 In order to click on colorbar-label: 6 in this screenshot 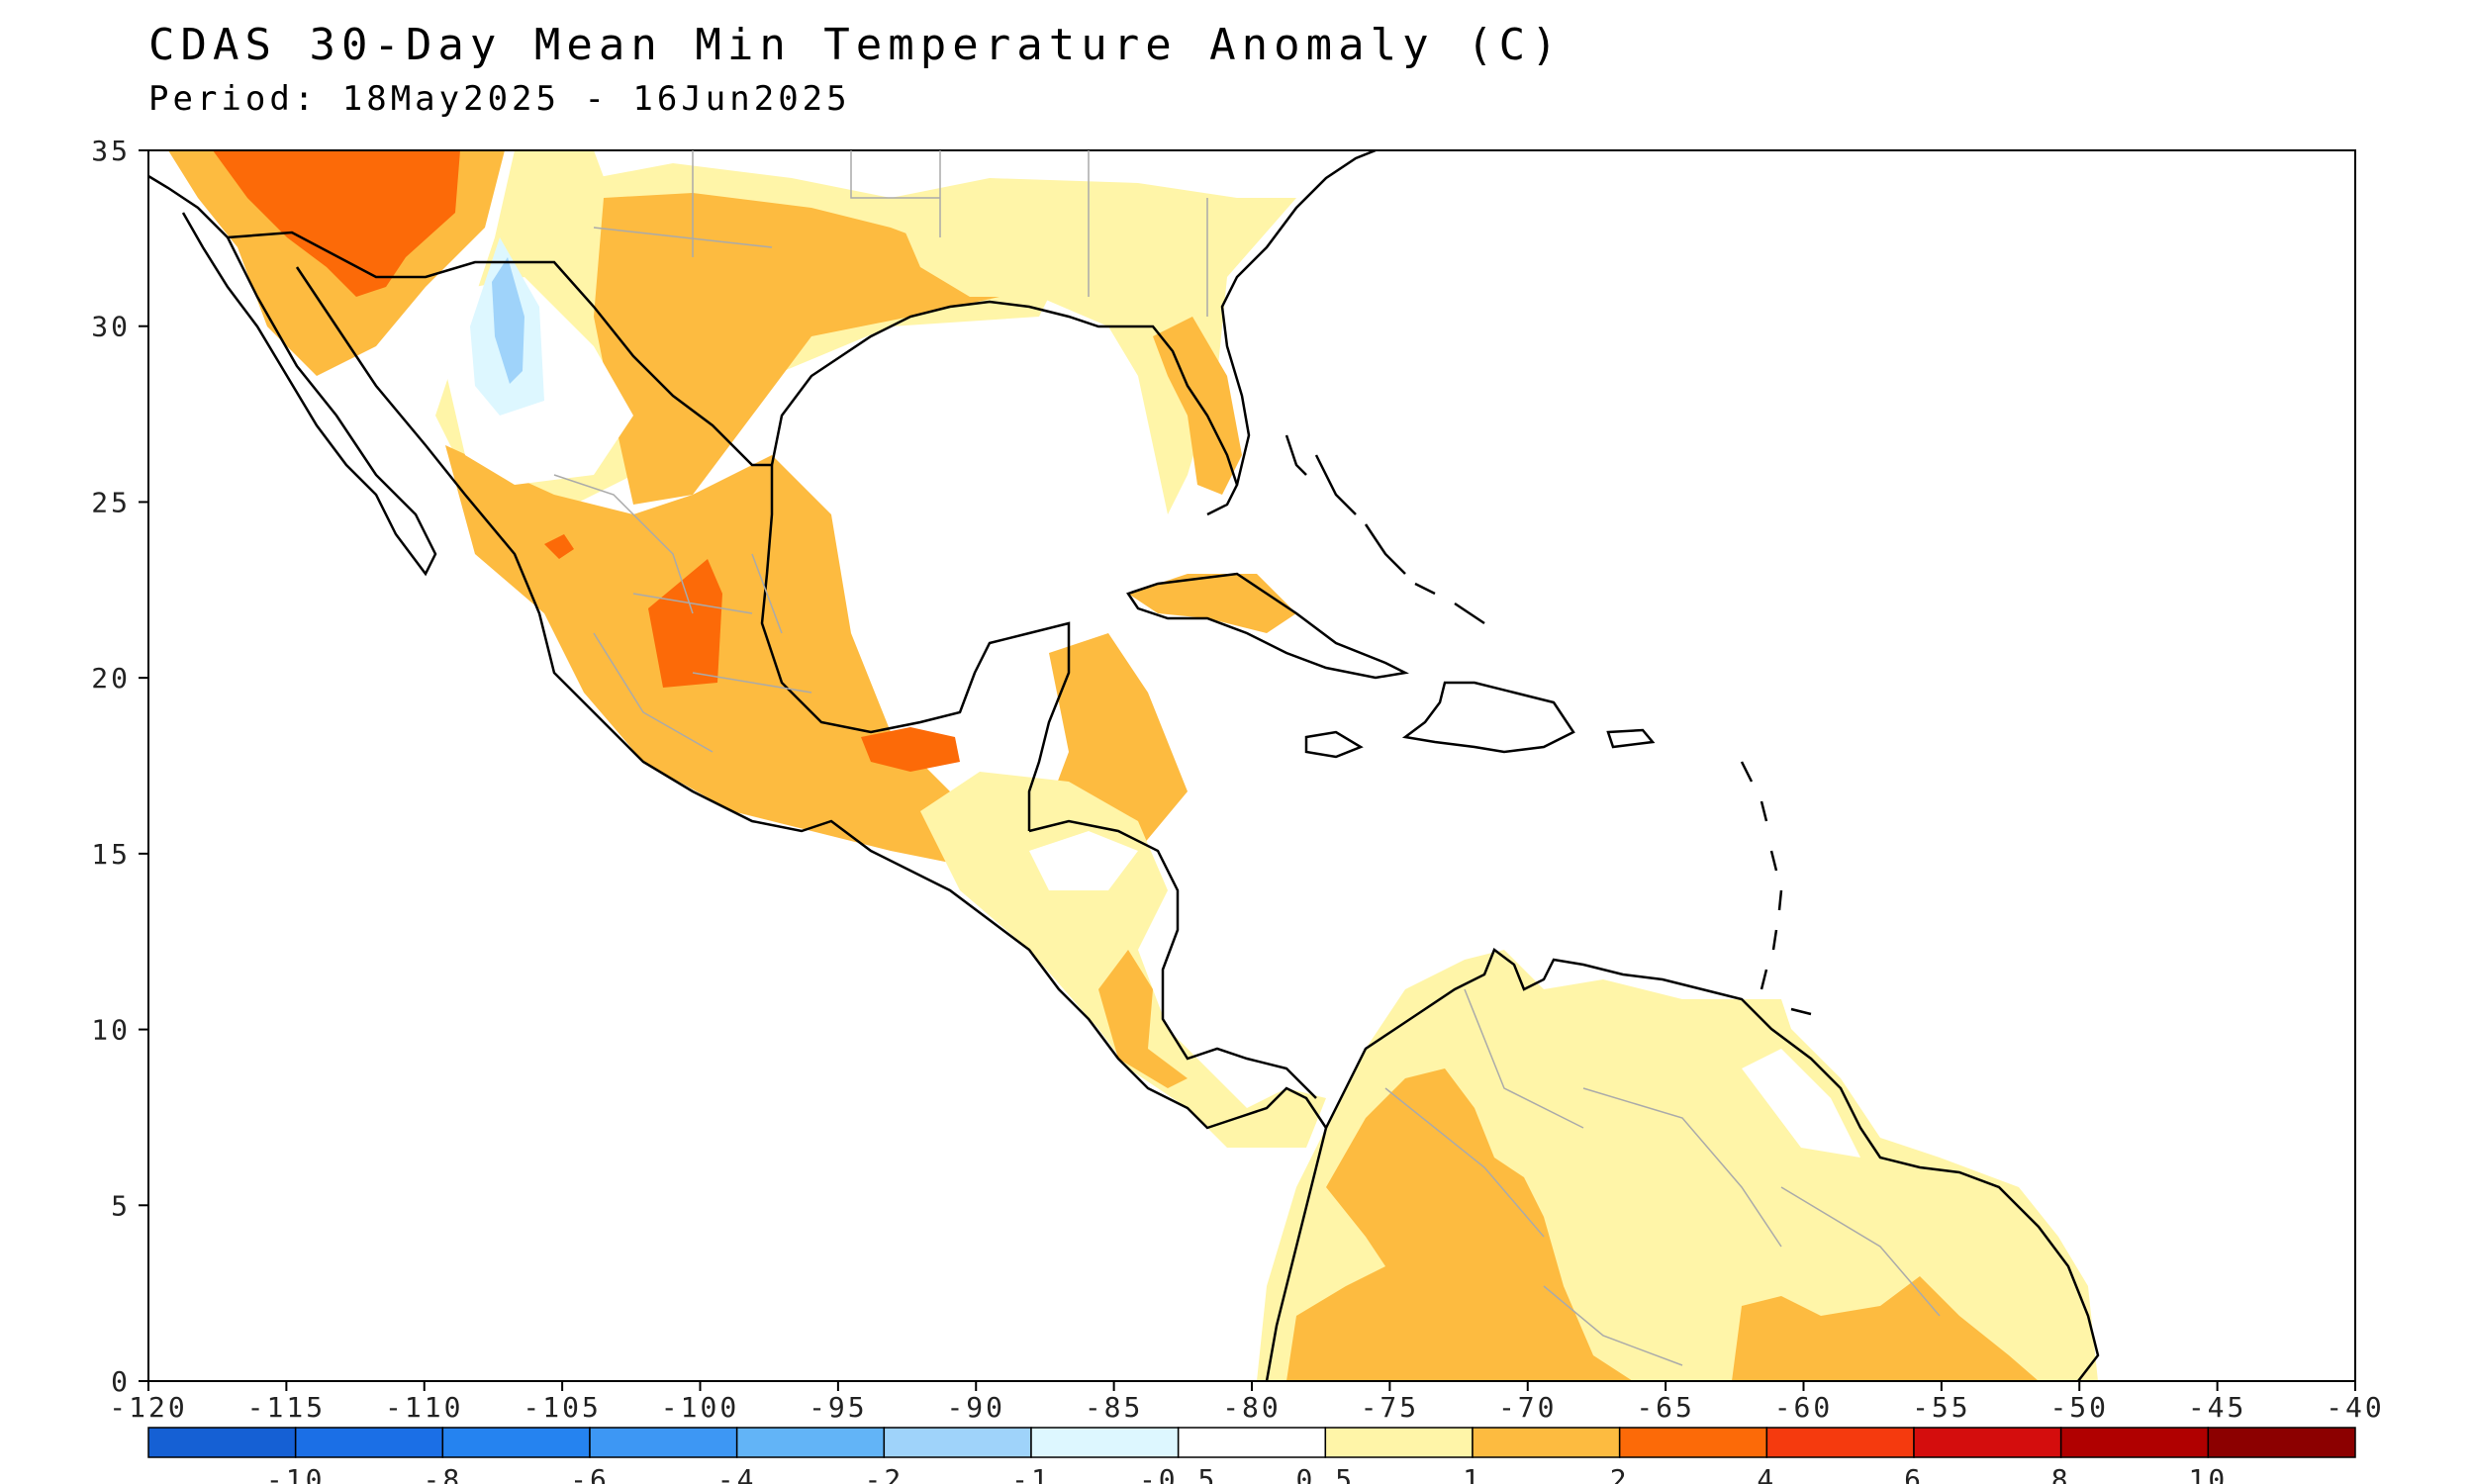, I will do `click(1914, 1473)`.